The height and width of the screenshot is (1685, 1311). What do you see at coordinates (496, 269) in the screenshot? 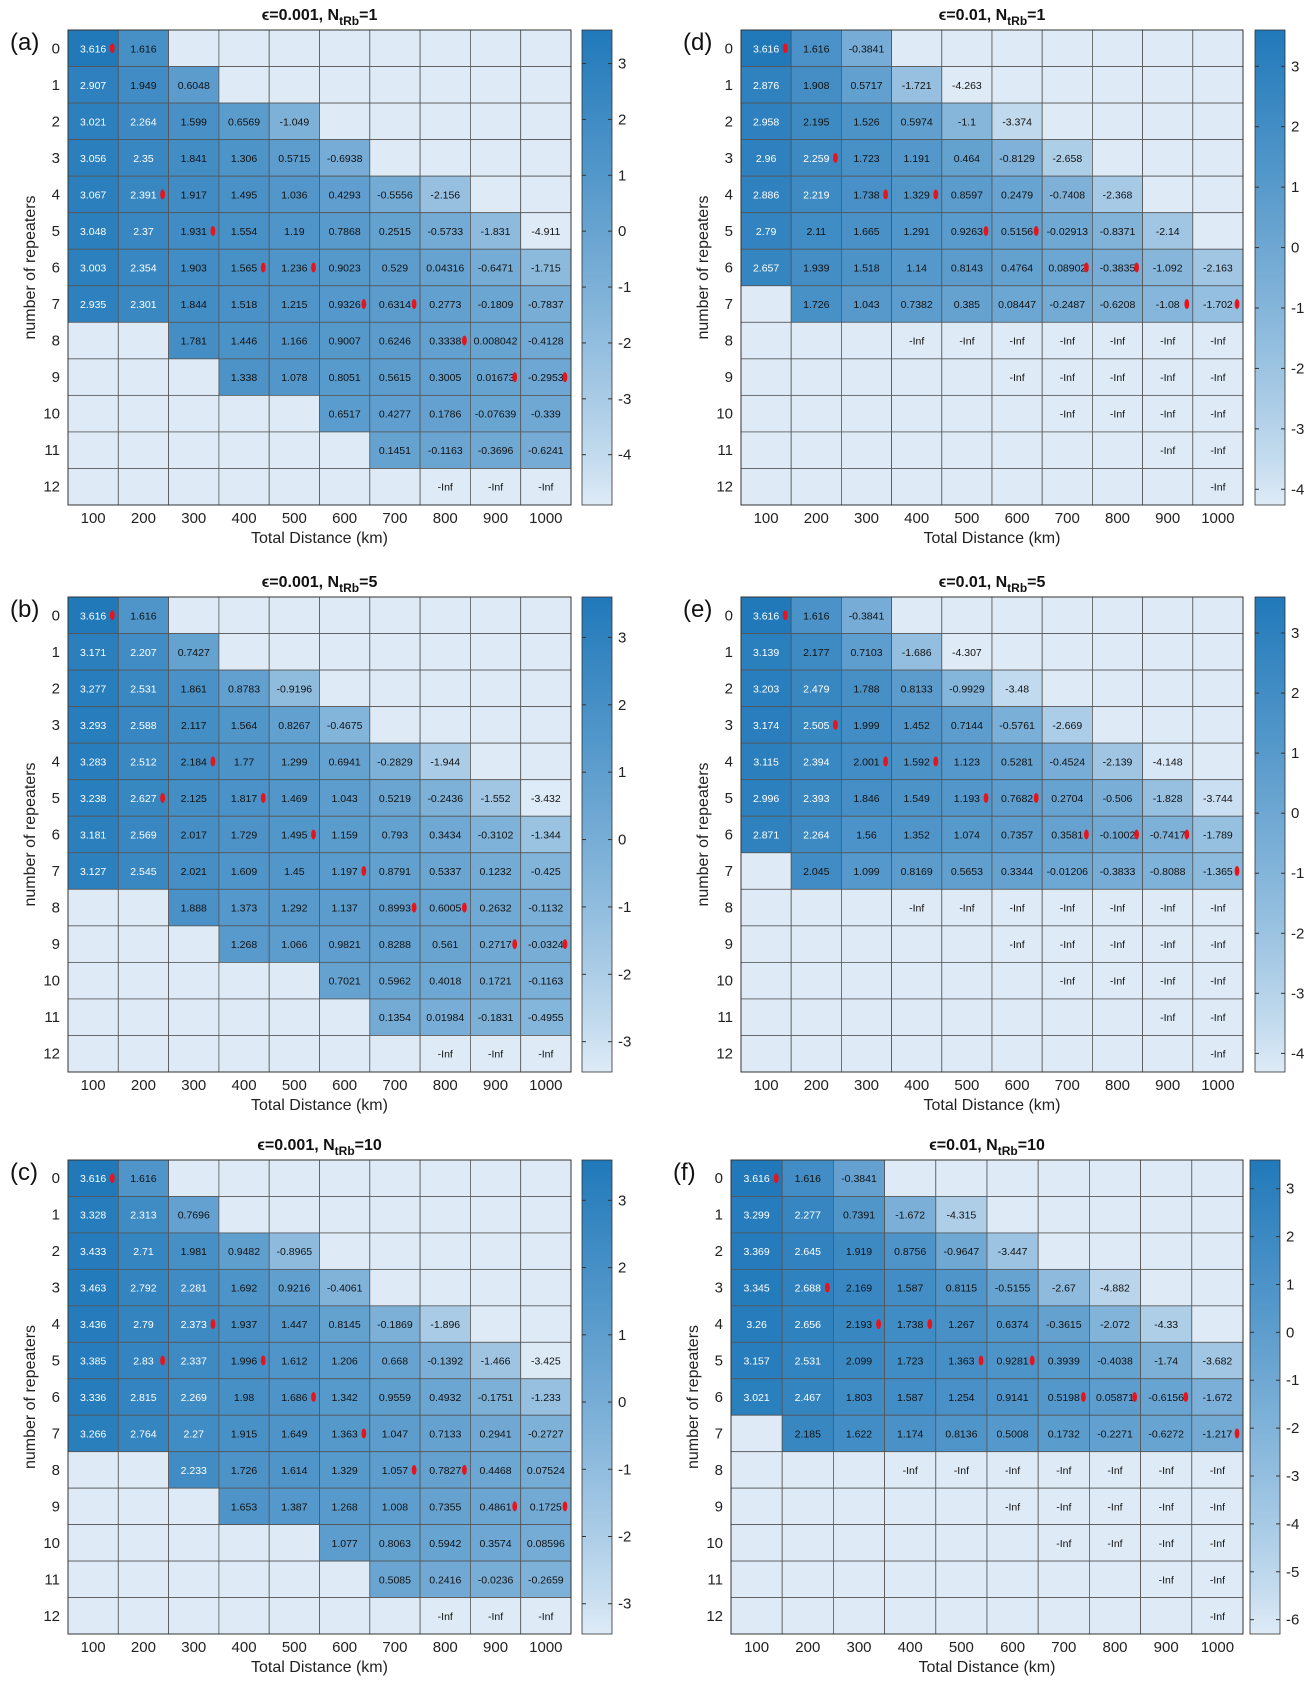
I see `cell-value: -0.6471` at bounding box center [496, 269].